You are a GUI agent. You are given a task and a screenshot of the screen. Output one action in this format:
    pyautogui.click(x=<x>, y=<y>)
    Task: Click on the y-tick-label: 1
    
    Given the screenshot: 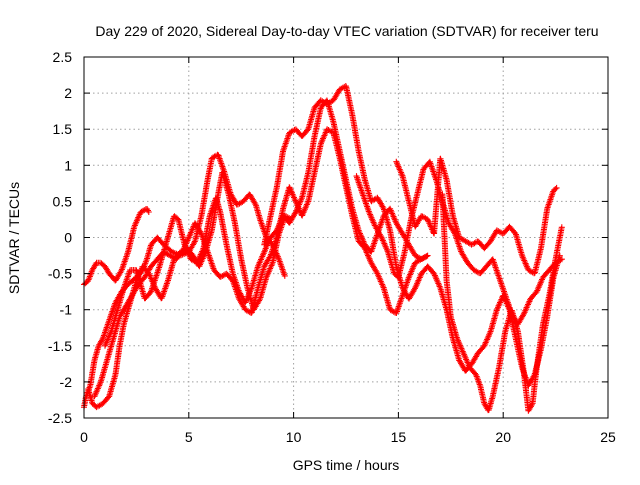 What is the action you would take?
    pyautogui.click(x=68, y=165)
    